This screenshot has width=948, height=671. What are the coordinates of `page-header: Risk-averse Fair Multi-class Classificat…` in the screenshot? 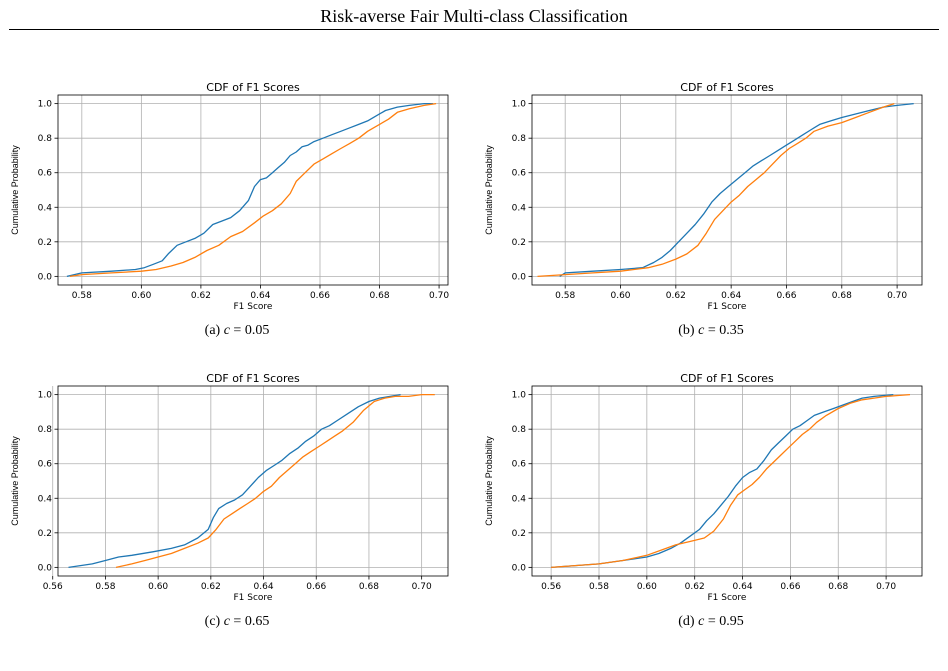 It's located at (474, 20).